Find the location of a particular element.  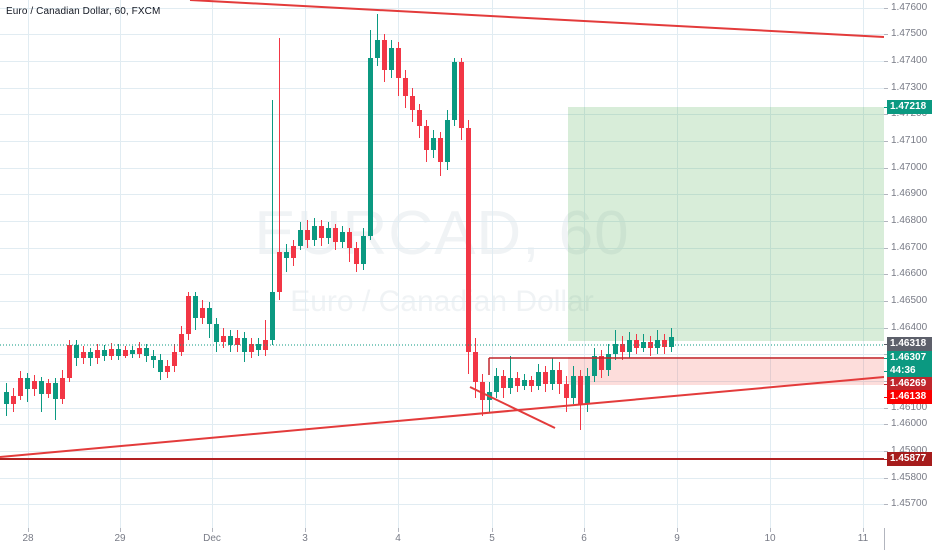

price-axis-tick-label: 1.47000 is located at coordinates (909, 167).